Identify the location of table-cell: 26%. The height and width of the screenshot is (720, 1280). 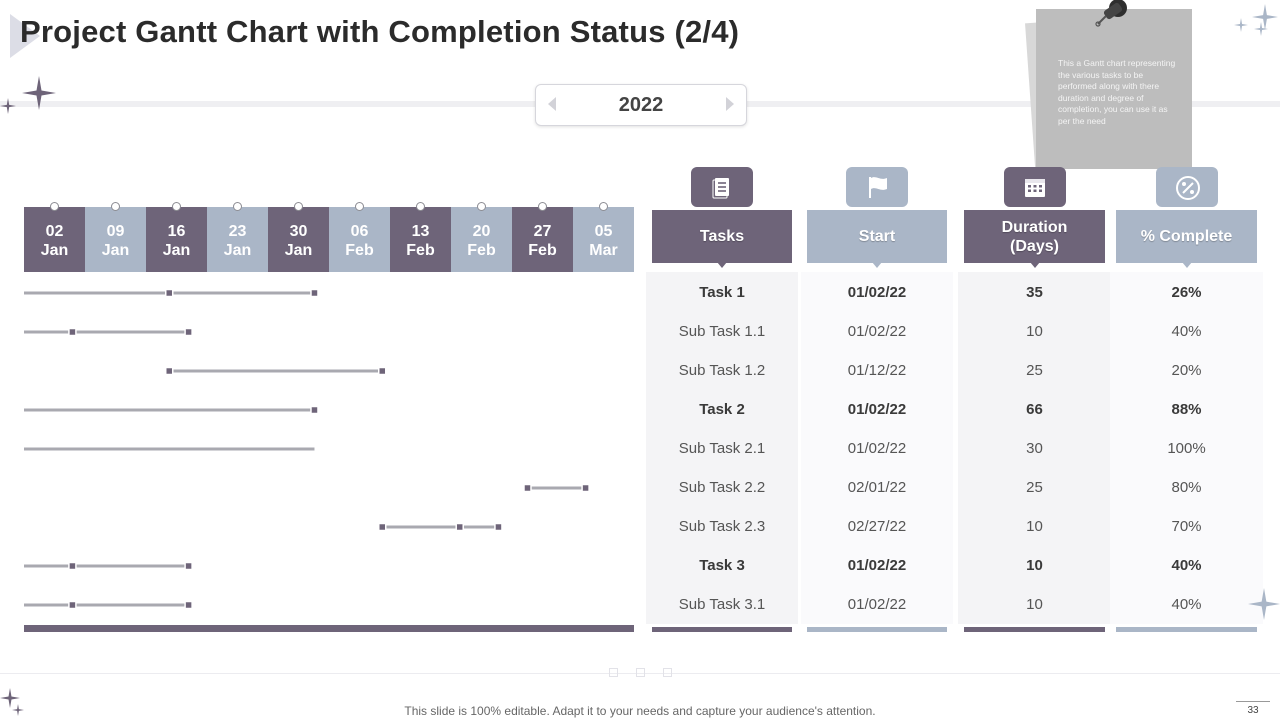
(1186, 292).